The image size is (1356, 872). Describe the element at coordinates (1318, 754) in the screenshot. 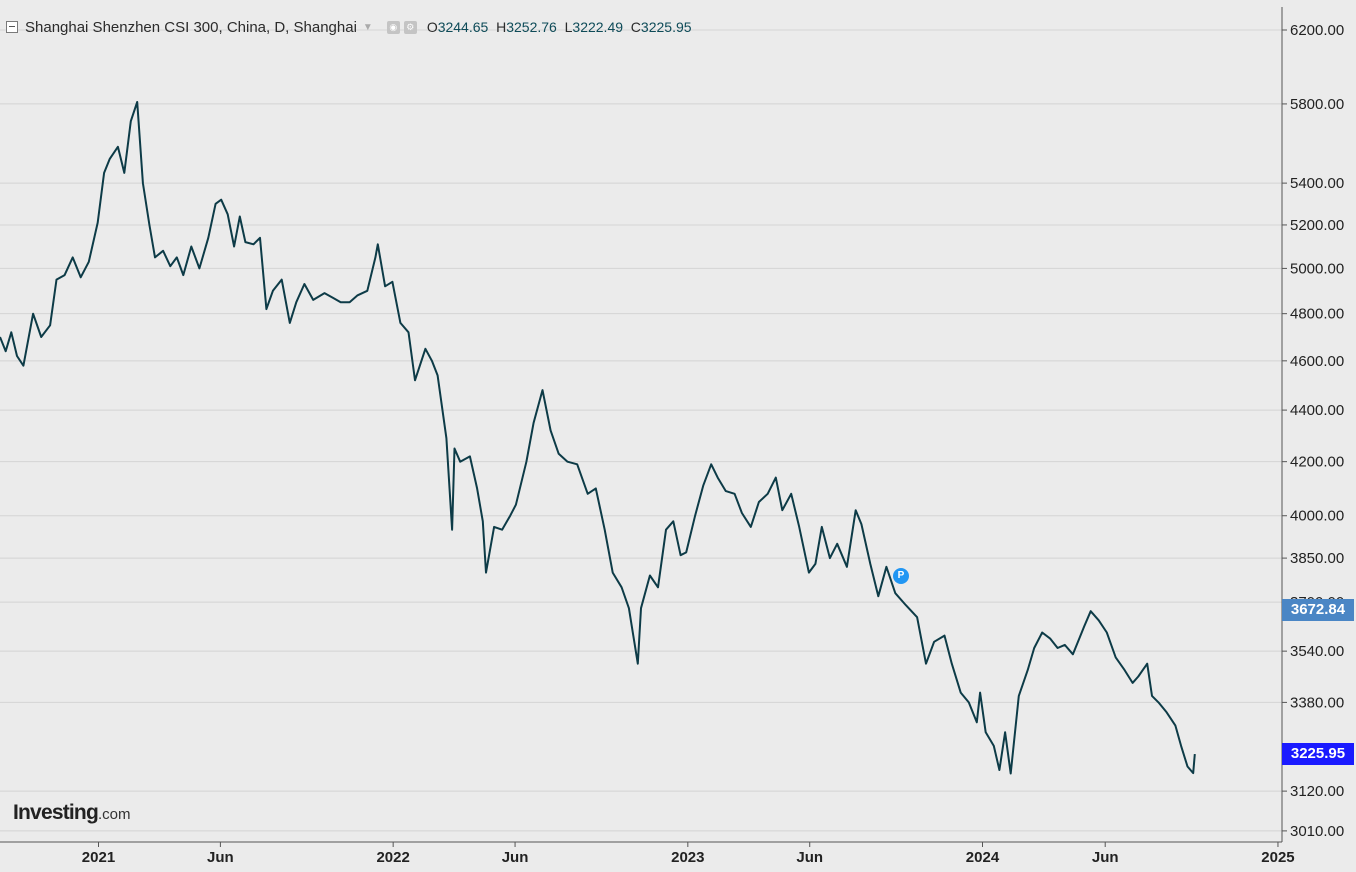

I see `last-price-tag: 3225.95` at that location.